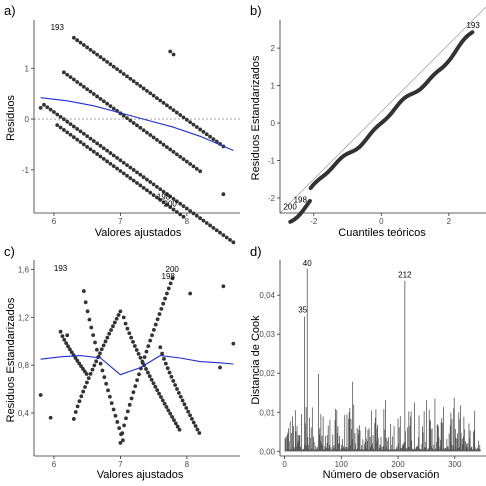 The height and width of the screenshot is (486, 486). I want to click on panel-c-y-tick-label: 1,6, so click(24, 270).